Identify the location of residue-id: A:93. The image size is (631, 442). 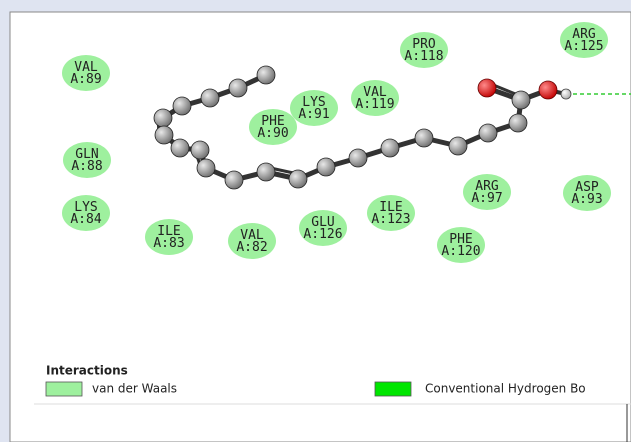
(586, 199).